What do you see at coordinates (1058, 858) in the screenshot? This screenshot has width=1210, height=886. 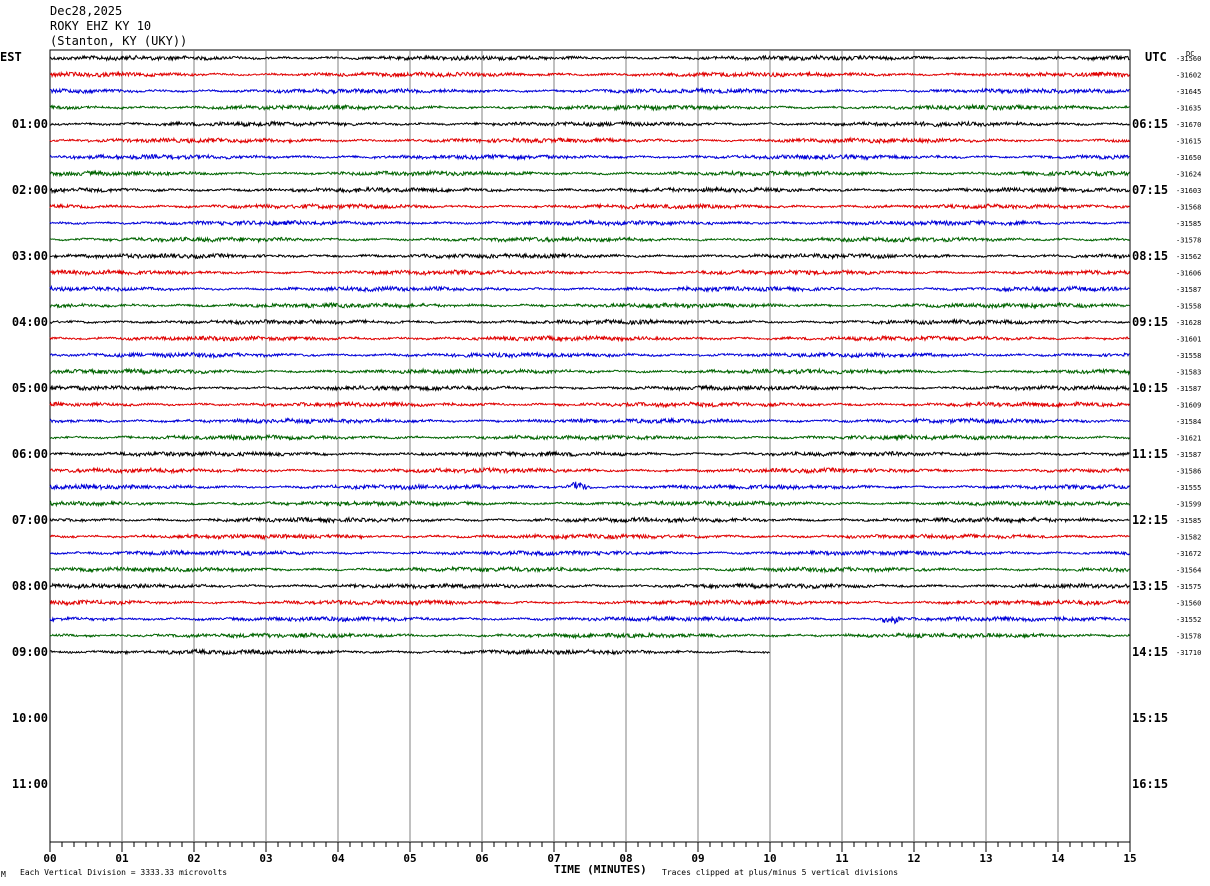 I see `x-tick-label: 14` at bounding box center [1058, 858].